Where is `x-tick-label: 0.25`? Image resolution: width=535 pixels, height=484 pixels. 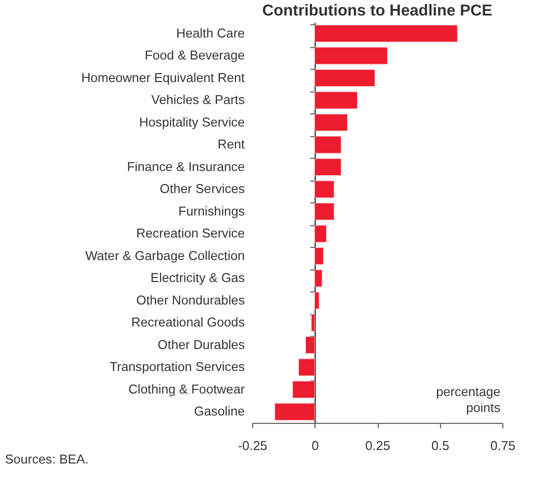
x-tick-label: 0.25 is located at coordinates (377, 446).